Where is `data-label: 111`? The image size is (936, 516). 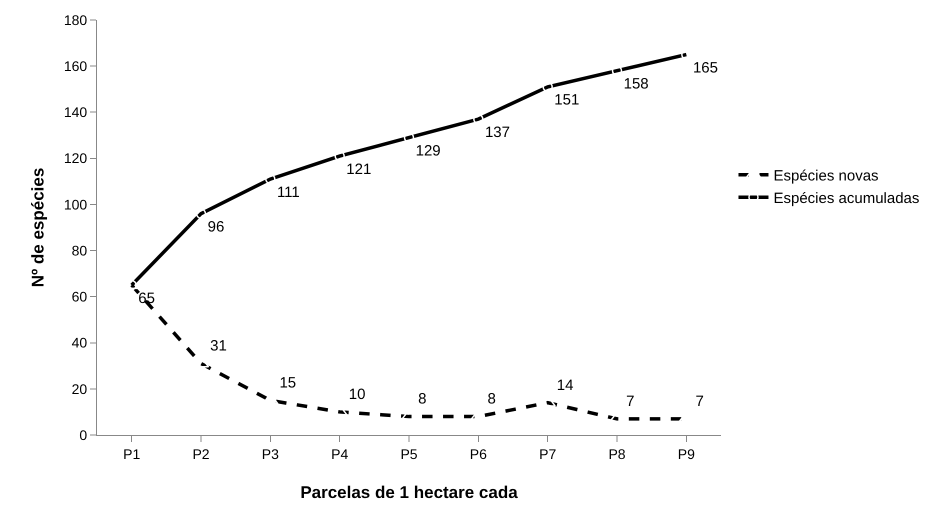 data-label: 111 is located at coordinates (288, 192).